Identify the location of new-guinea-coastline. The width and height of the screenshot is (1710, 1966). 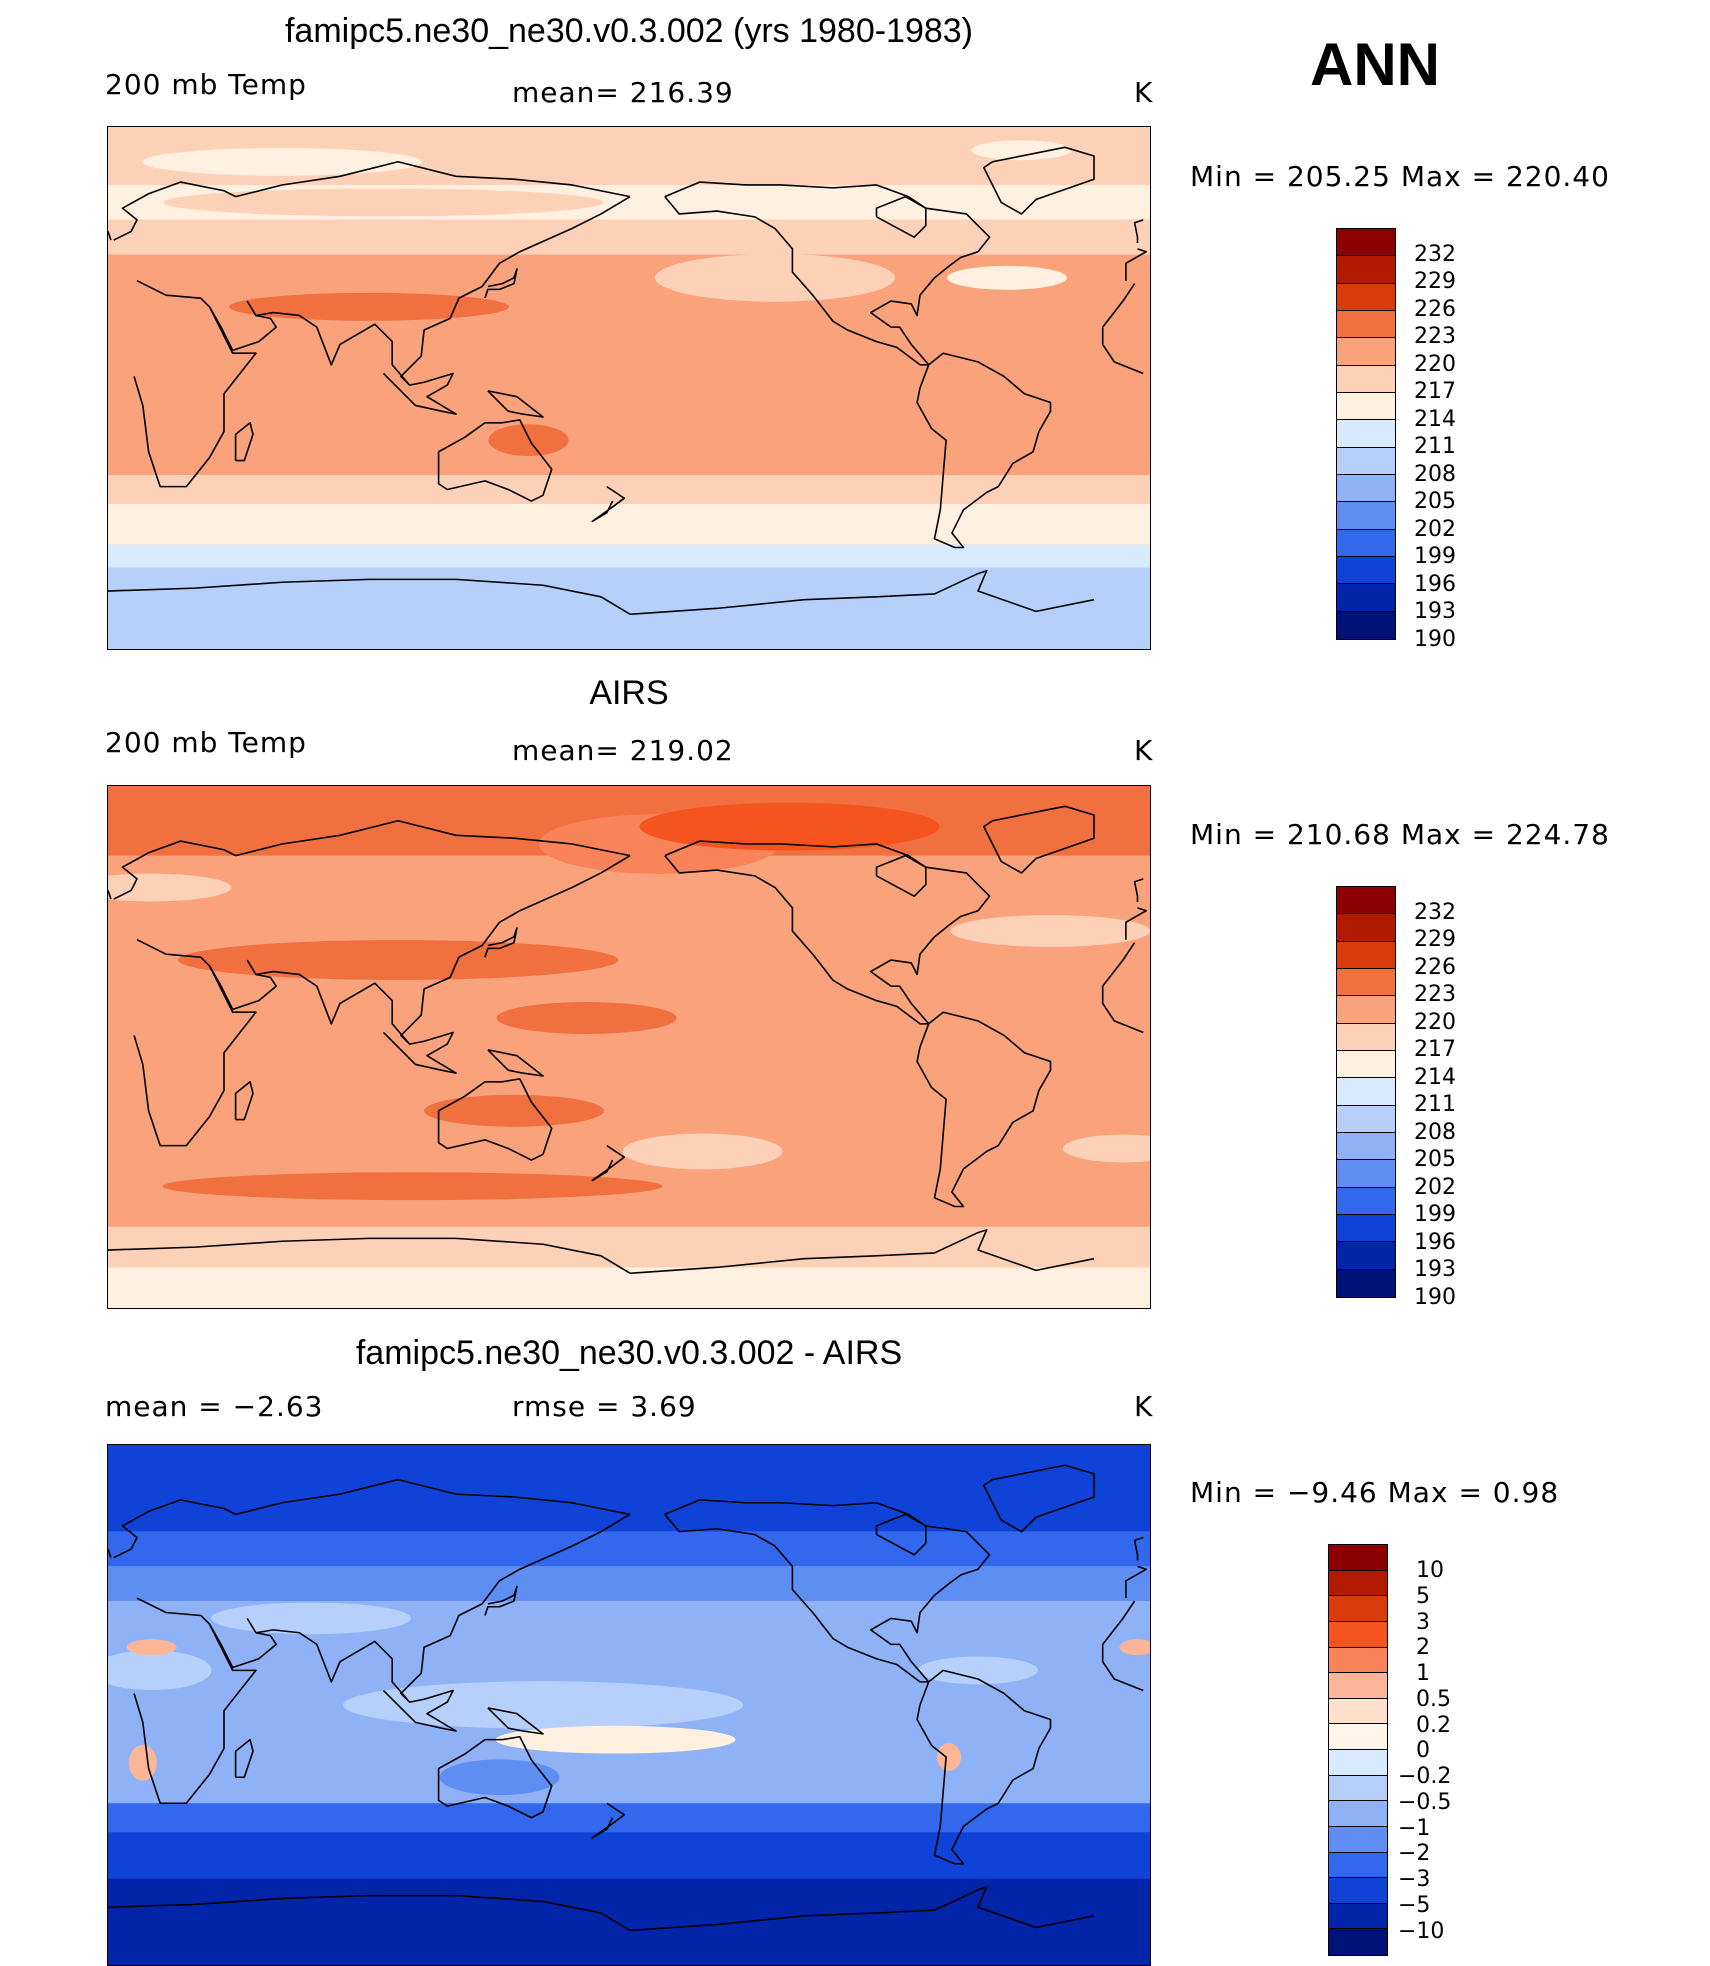
(515, 404).